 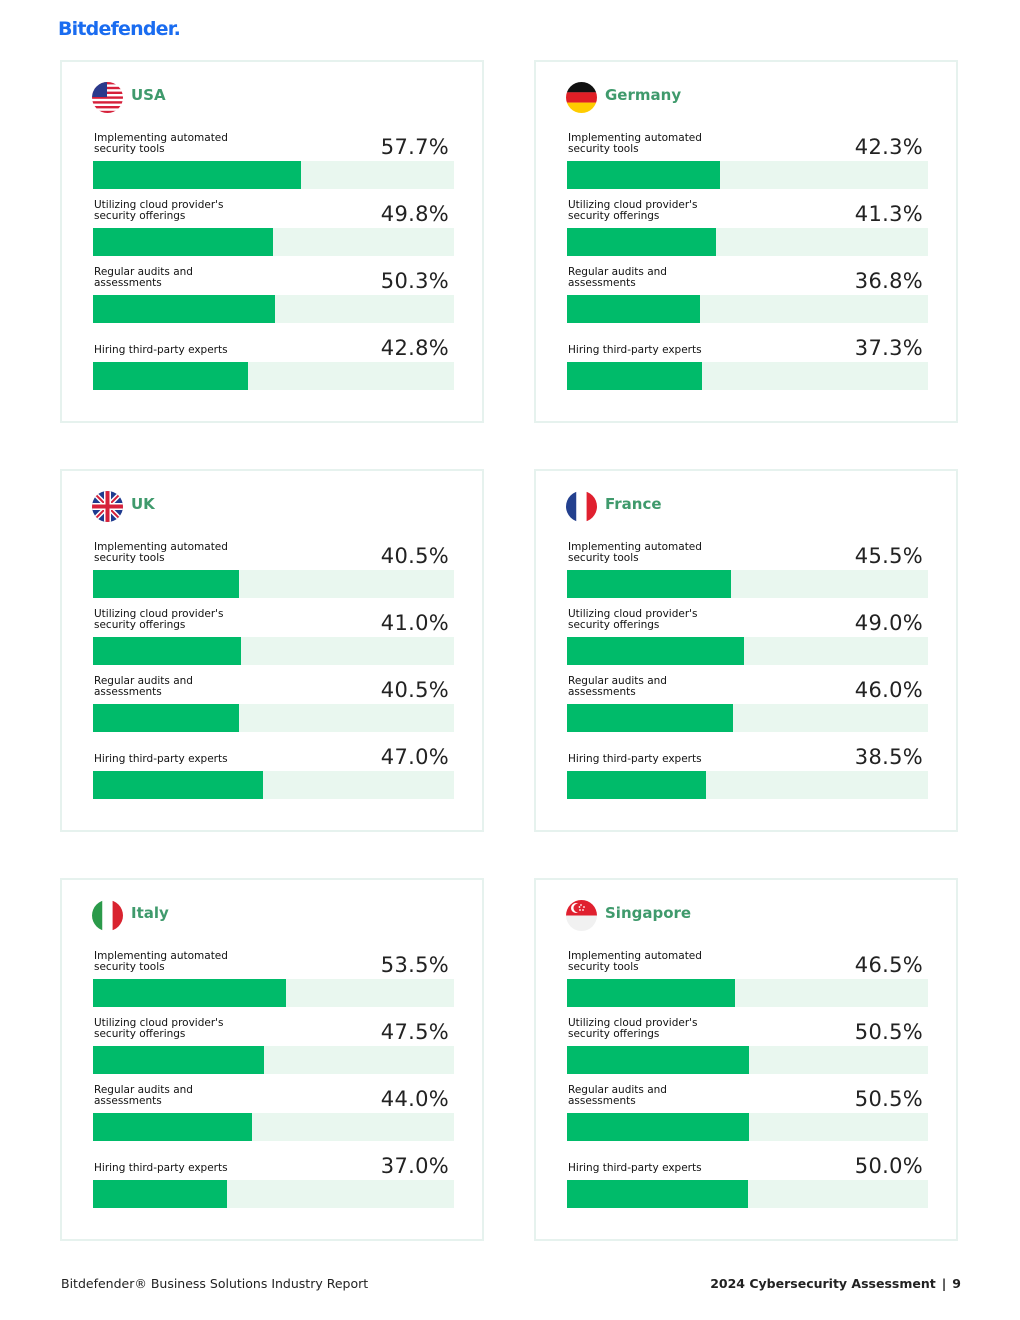 I want to click on value-label: 47.5%, so click(x=414, y=1032).